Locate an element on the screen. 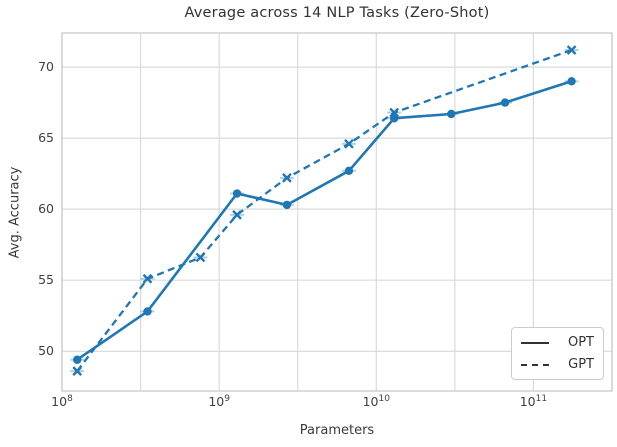 The image size is (617, 447). chart-title: Average across 14 NLP Tasks (Zero-Shot) is located at coordinates (337, 13).